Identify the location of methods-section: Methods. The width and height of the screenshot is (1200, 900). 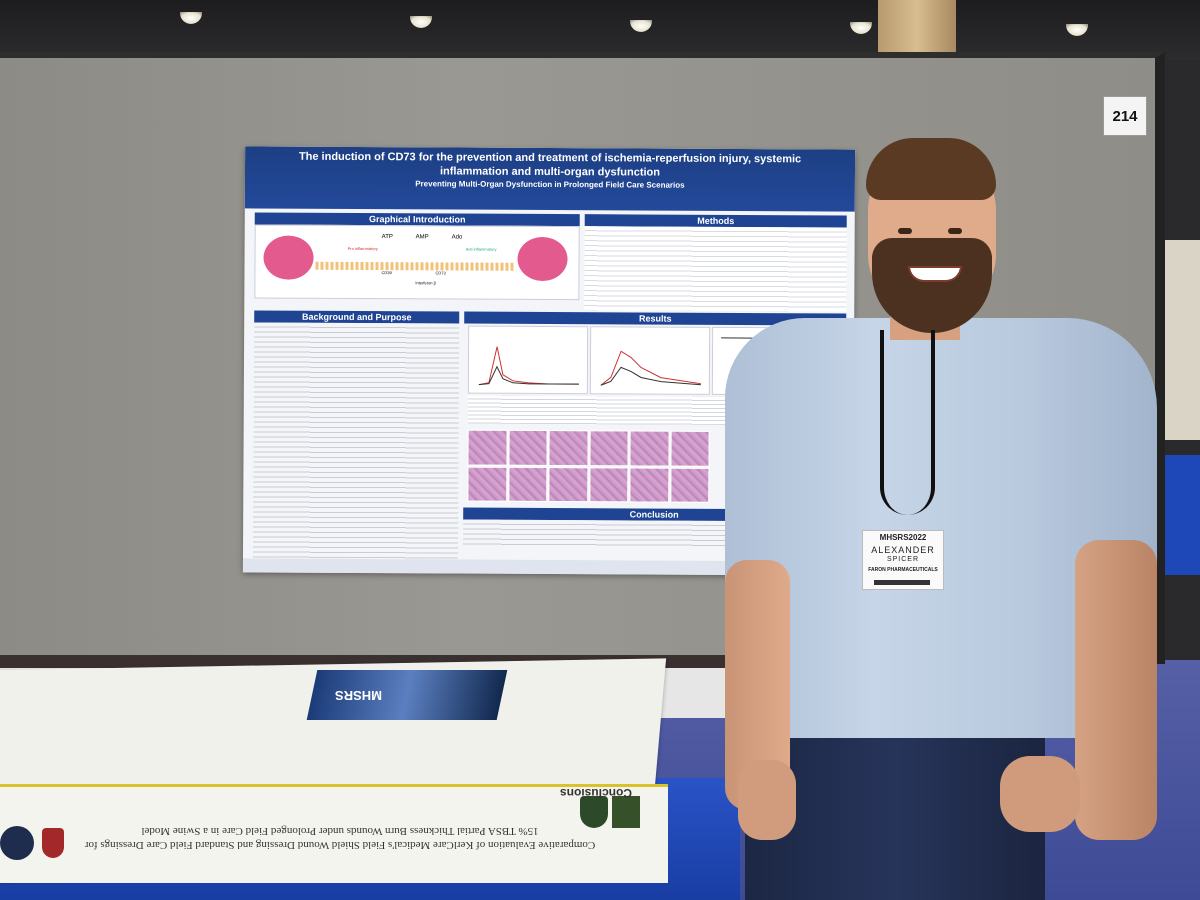
(715, 263).